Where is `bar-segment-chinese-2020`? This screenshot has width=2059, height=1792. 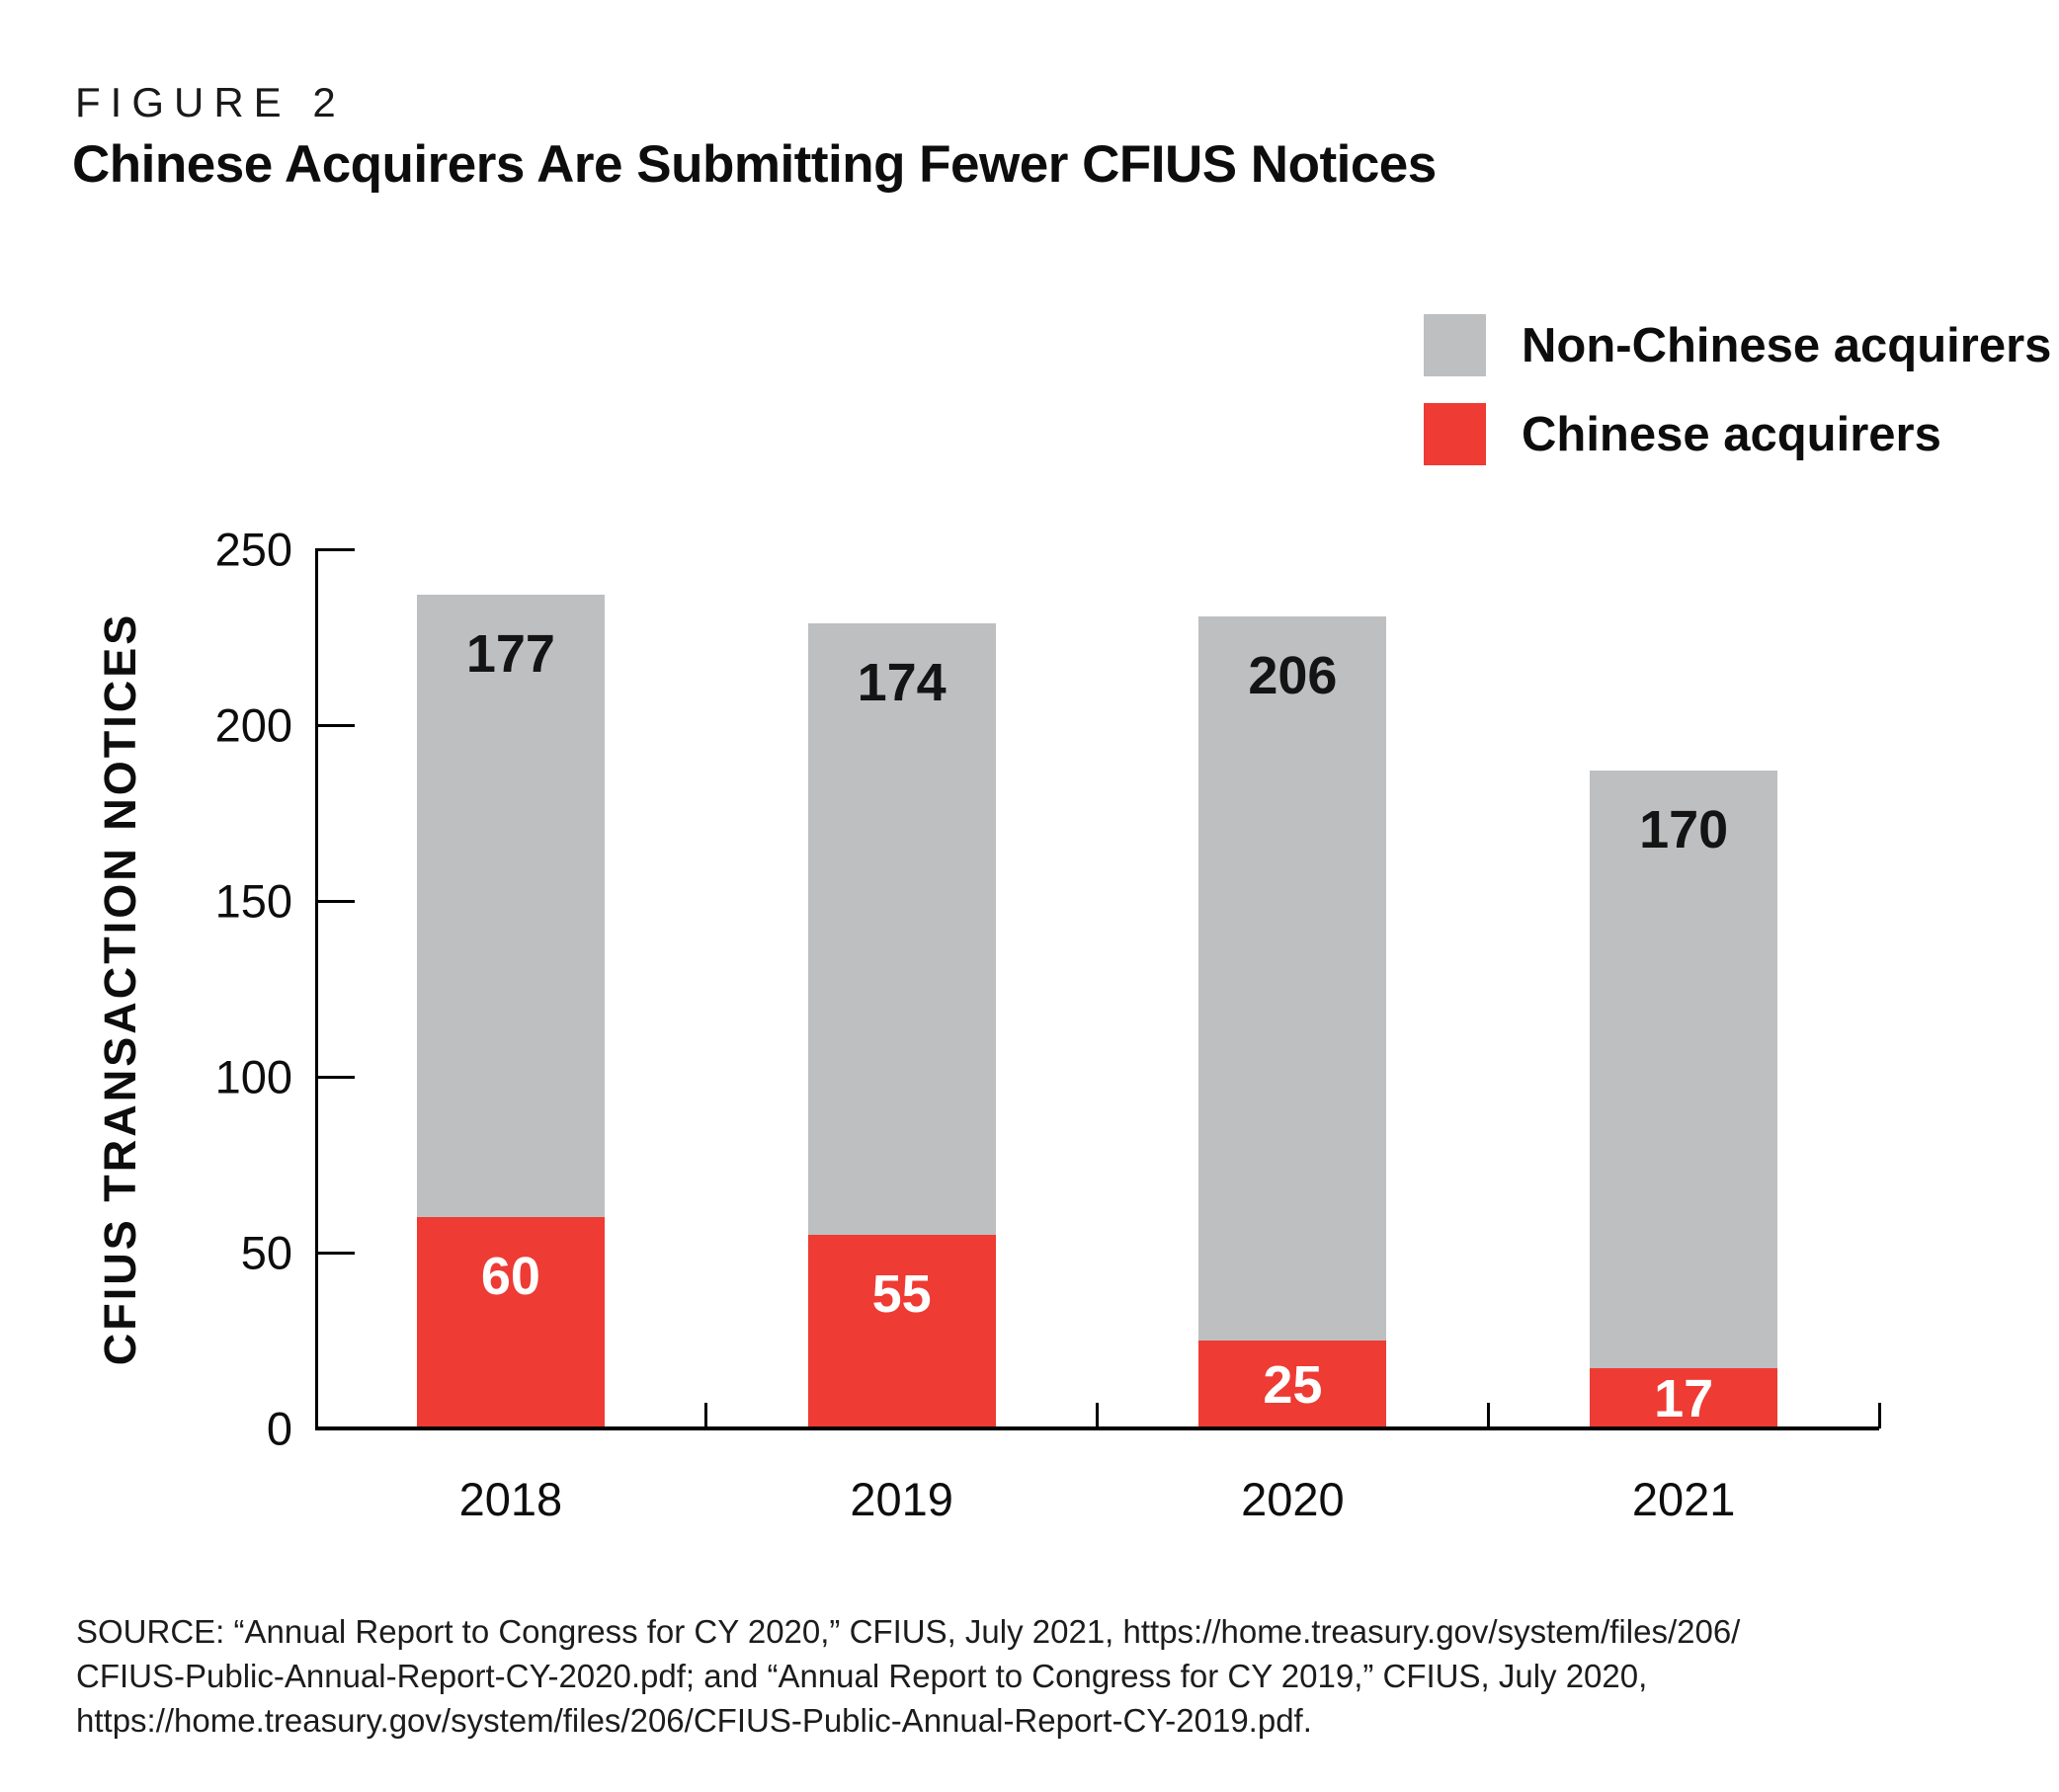
bar-segment-chinese-2020 is located at coordinates (1292, 1384).